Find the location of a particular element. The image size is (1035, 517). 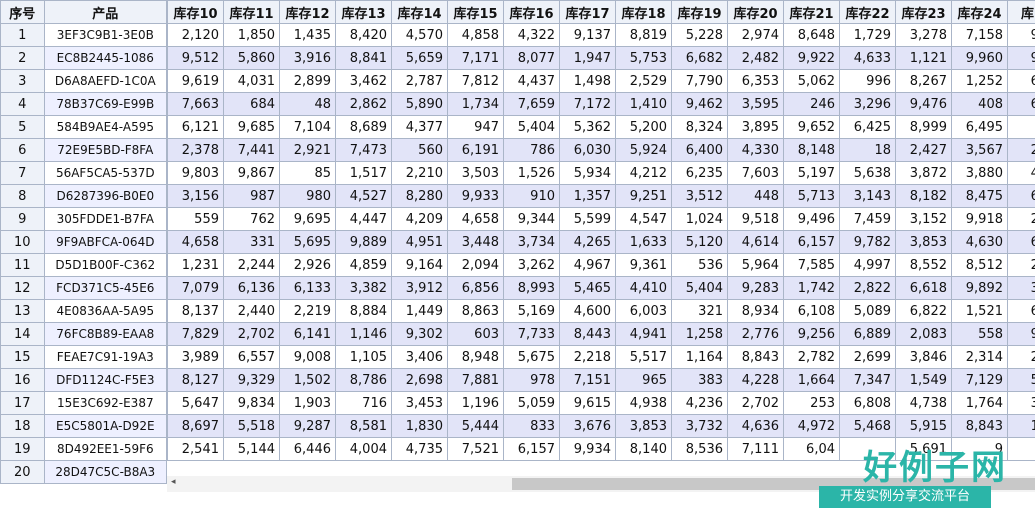

product-cell: 9F9ABFCA-064D is located at coordinates (105, 242).